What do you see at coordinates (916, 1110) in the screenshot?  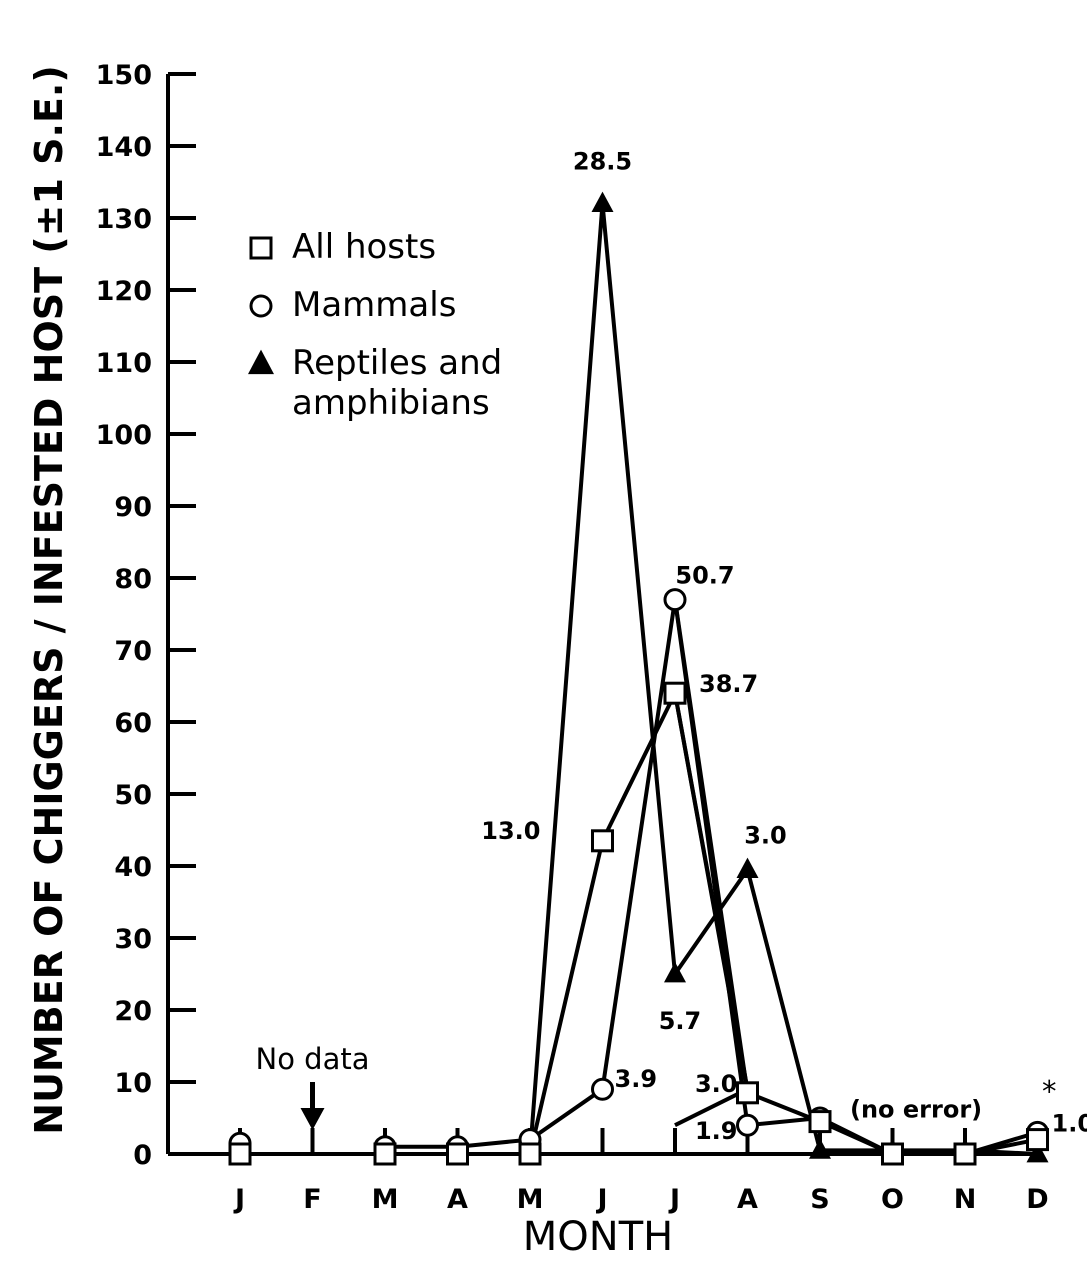 I see `data-label: (no error)` at bounding box center [916, 1110].